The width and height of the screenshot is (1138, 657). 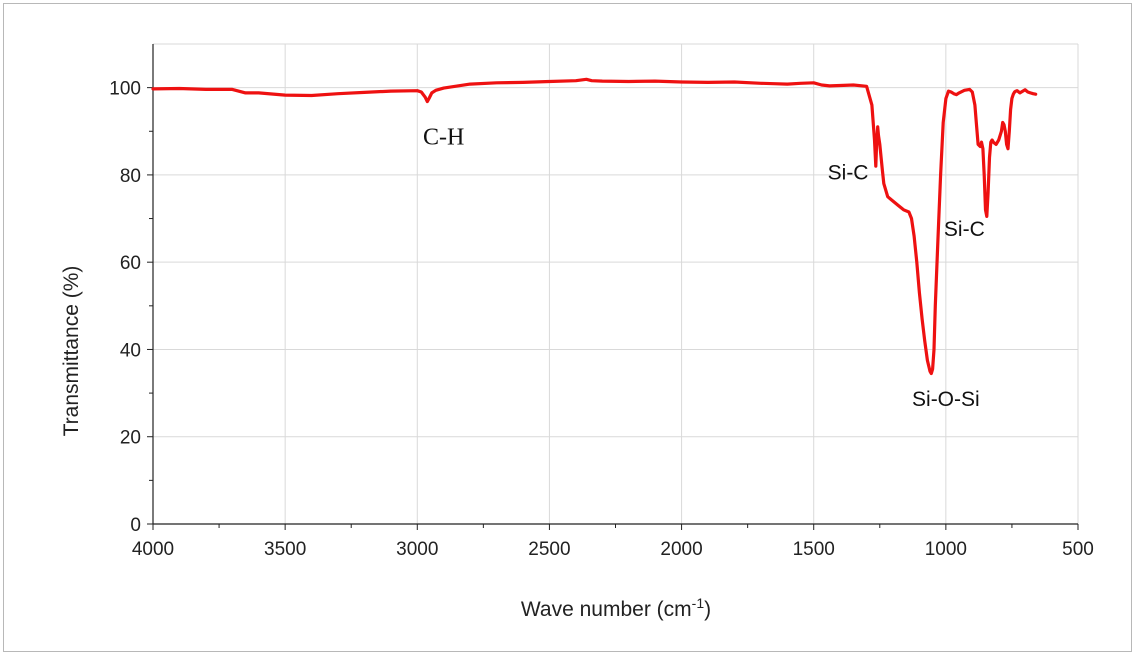 I want to click on x-axis-label: Wave number (cm-1), so click(x=616, y=608).